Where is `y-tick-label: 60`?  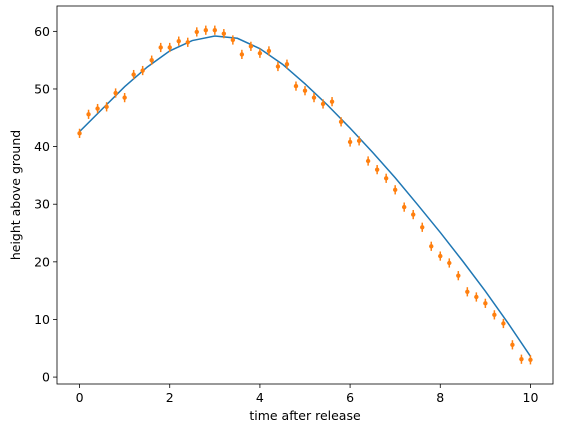 y-tick-label: 60 is located at coordinates (42, 31).